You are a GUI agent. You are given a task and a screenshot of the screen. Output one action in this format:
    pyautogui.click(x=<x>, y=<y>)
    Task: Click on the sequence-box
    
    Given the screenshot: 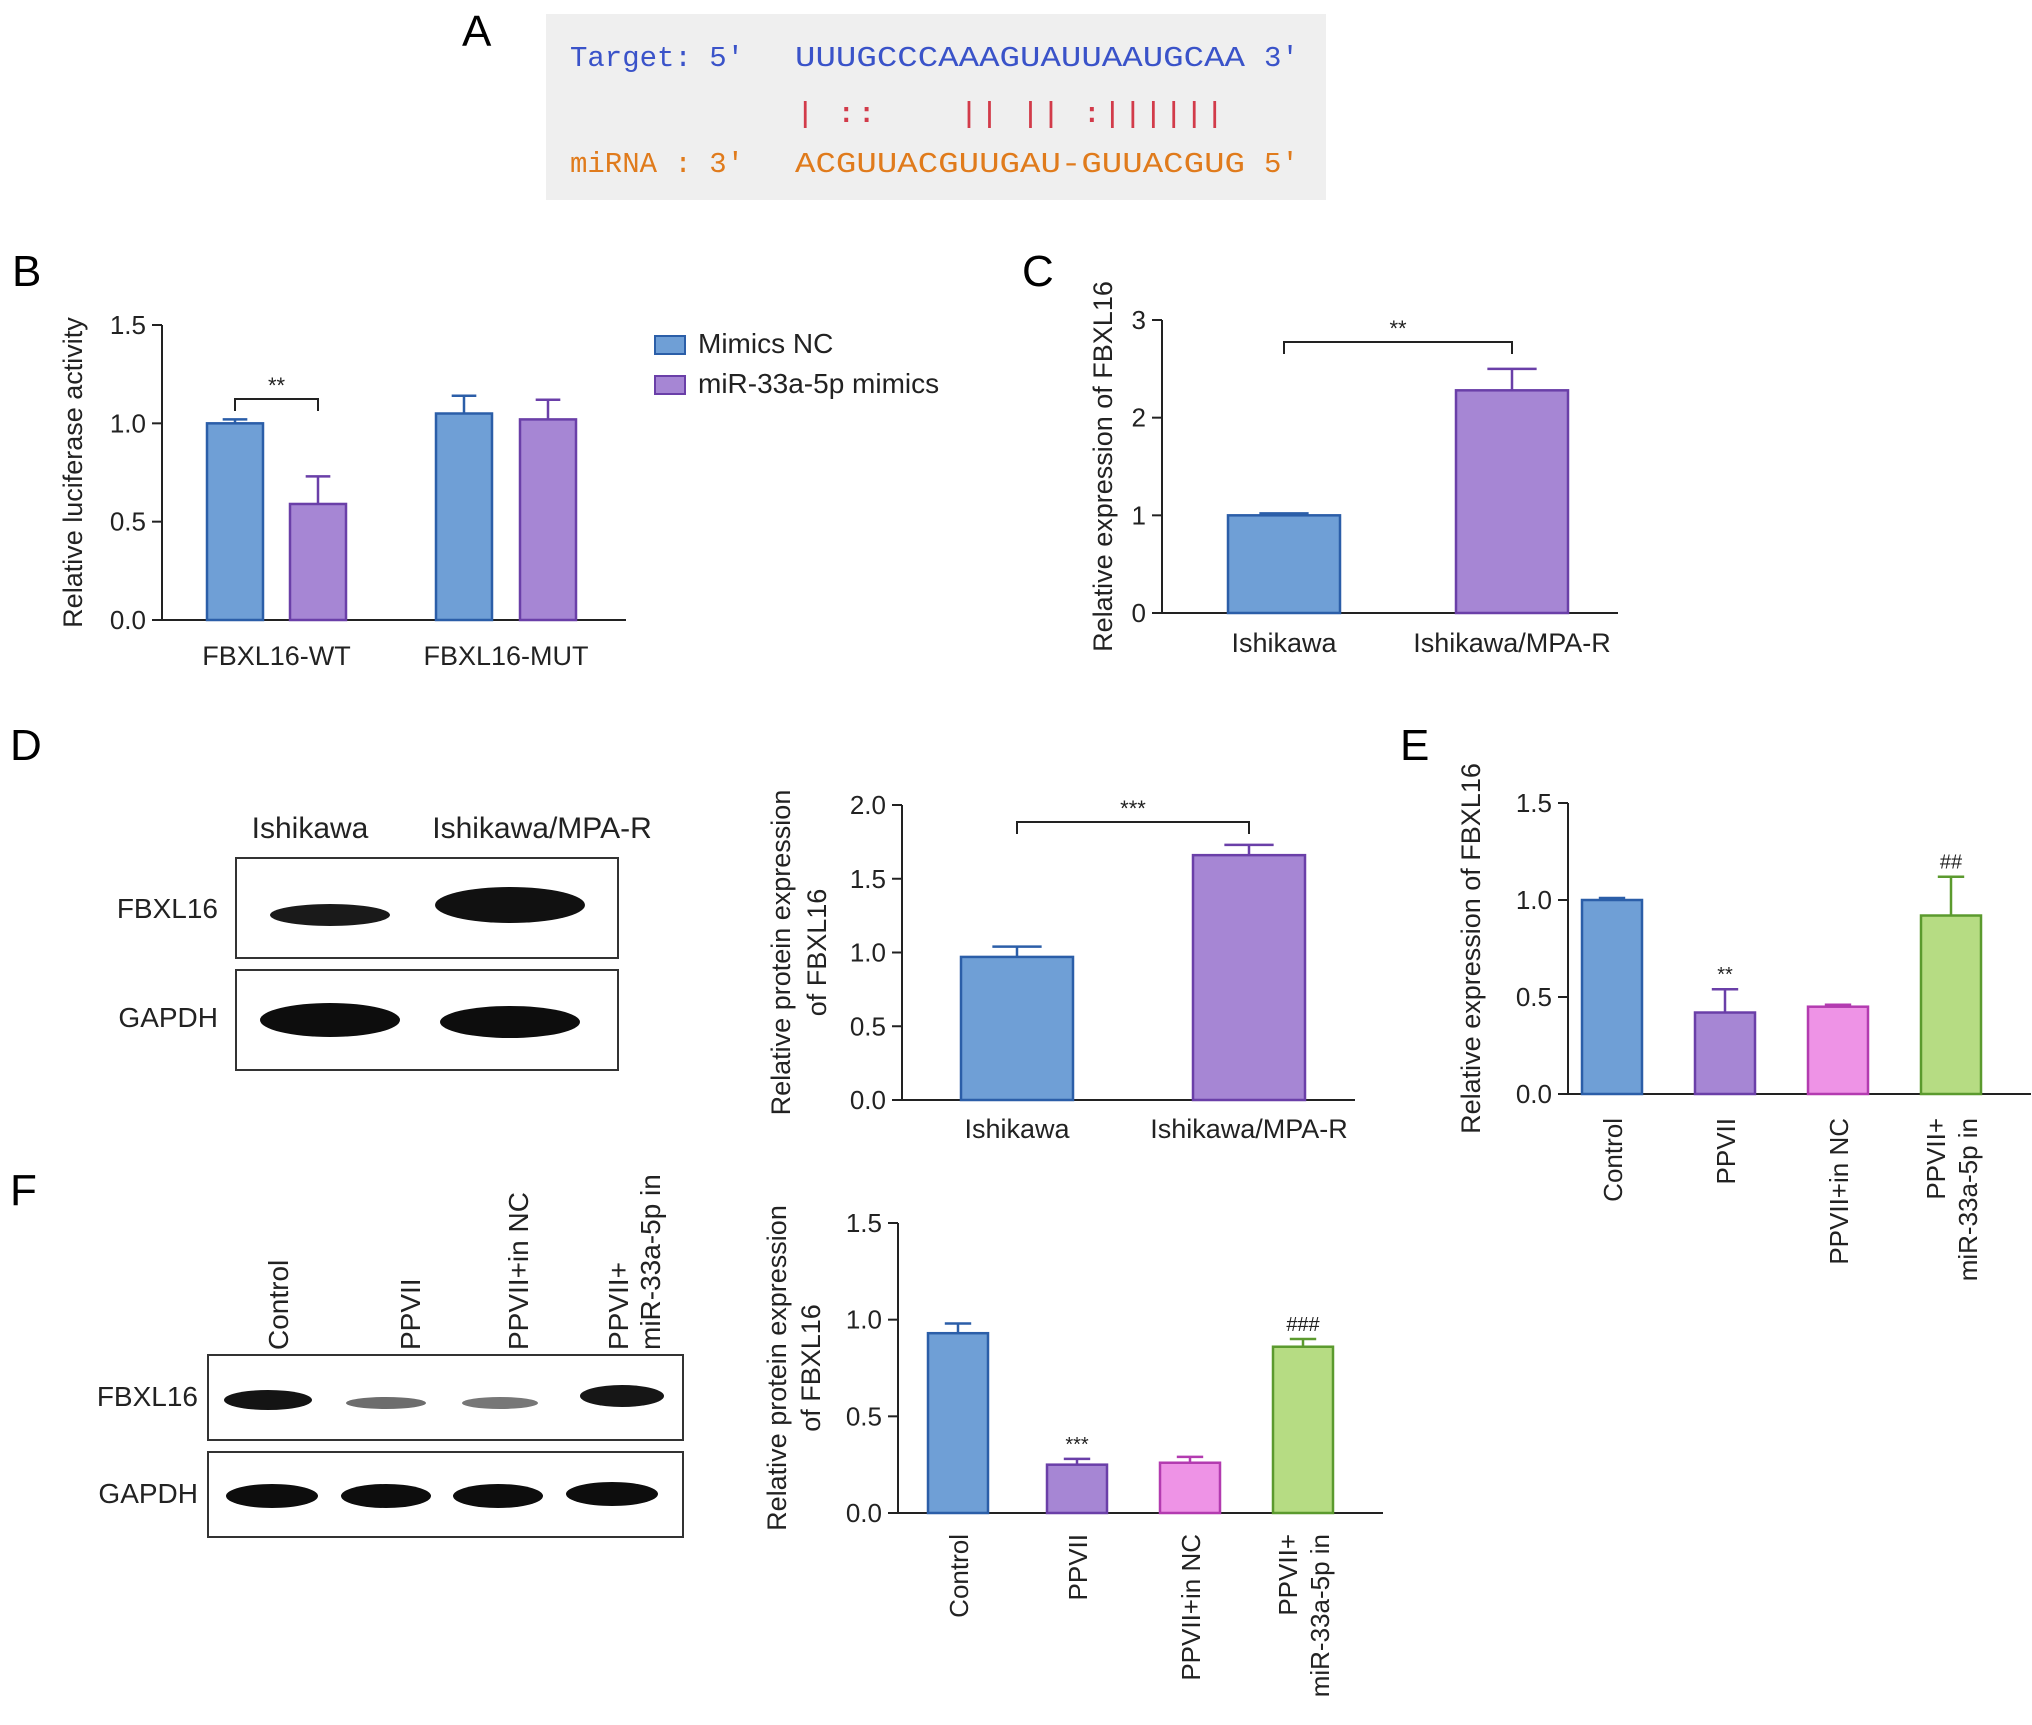 What is the action you would take?
    pyautogui.click(x=936, y=107)
    